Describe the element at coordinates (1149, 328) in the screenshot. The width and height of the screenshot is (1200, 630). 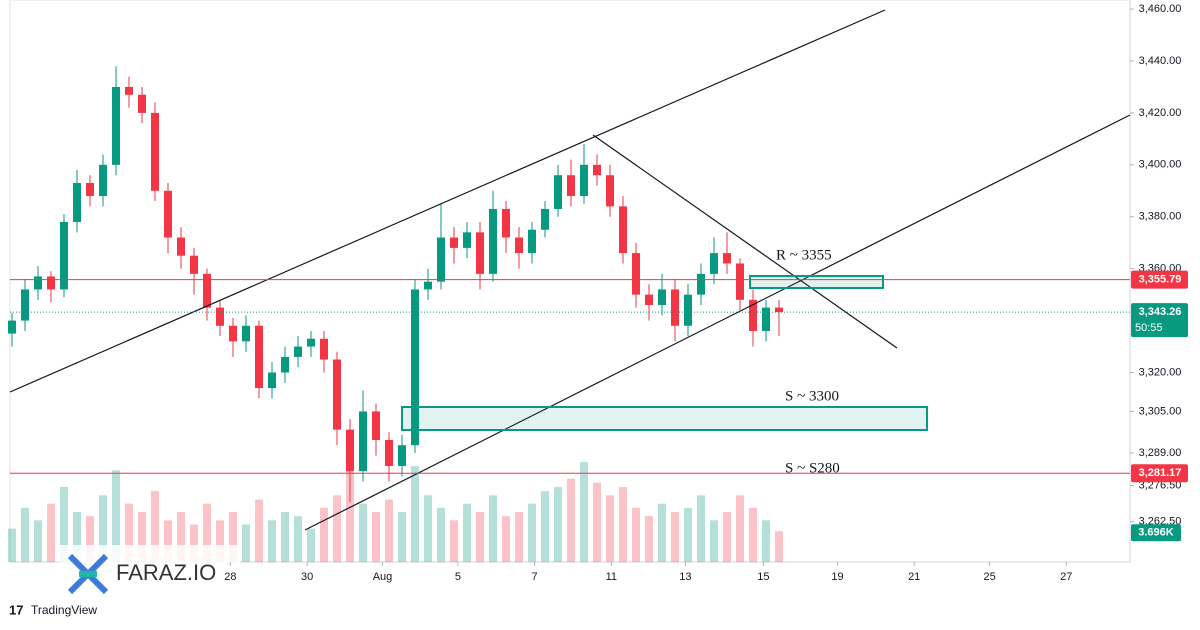
I see `countdown: 50:55` at that location.